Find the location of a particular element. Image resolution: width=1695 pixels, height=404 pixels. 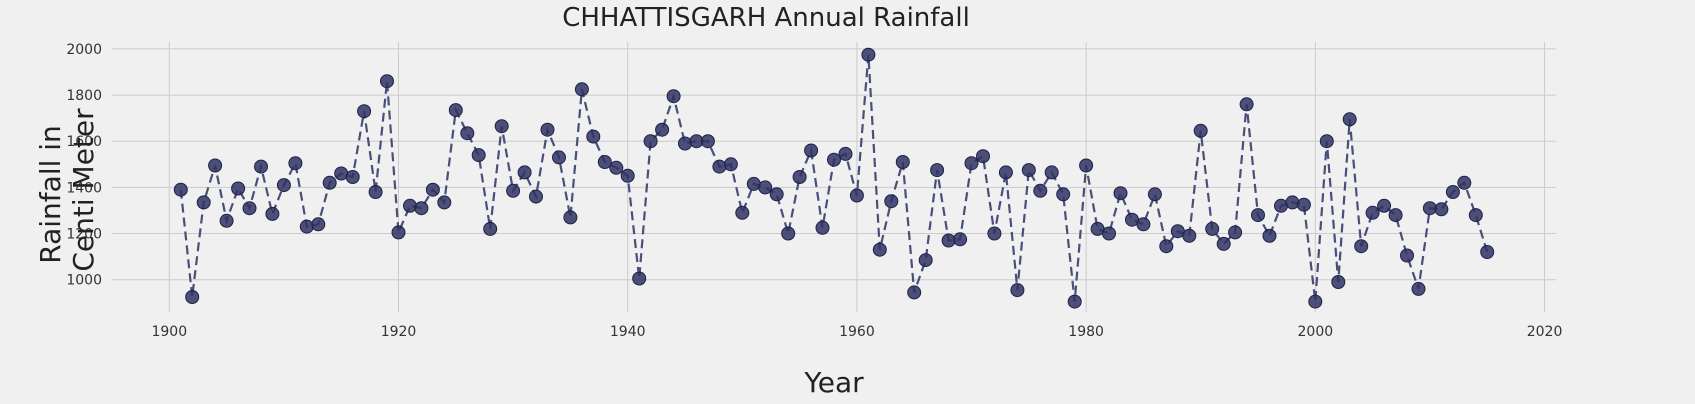

y-tick-label: 1400 is located at coordinates (84, 188).